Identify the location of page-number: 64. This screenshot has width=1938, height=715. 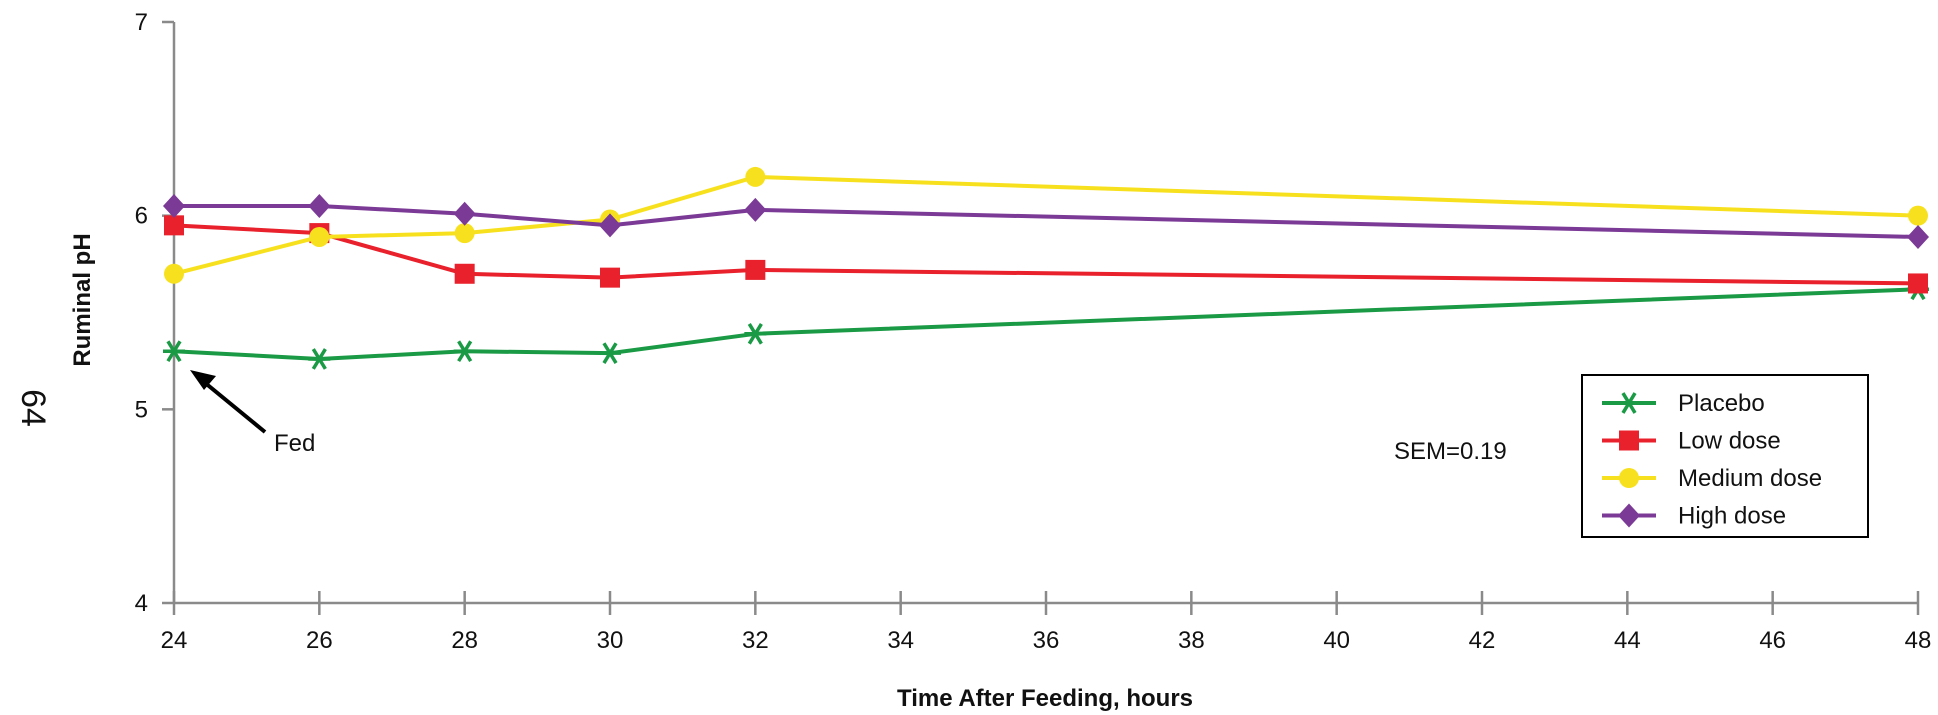
(33, 408).